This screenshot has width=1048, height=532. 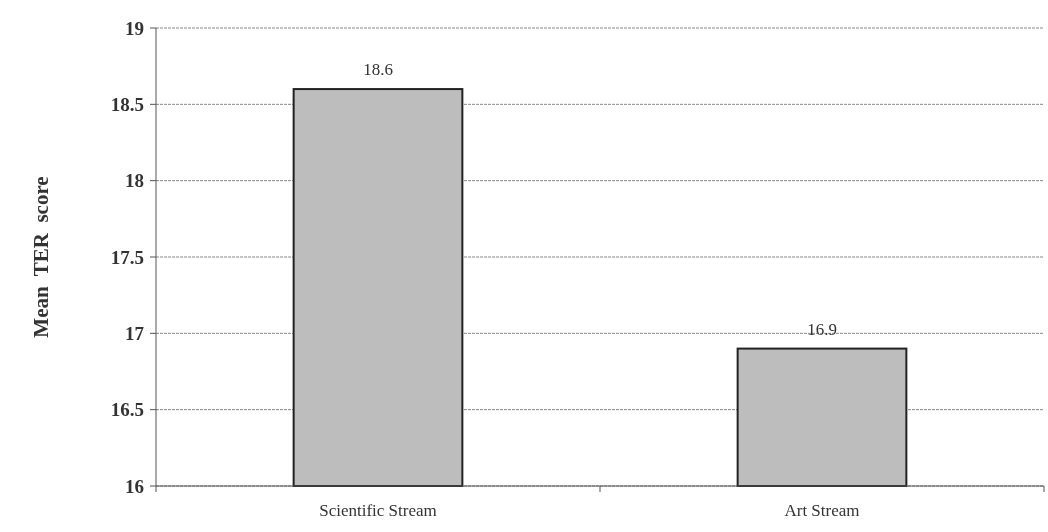 I want to click on data-label: 16.9, so click(x=822, y=329).